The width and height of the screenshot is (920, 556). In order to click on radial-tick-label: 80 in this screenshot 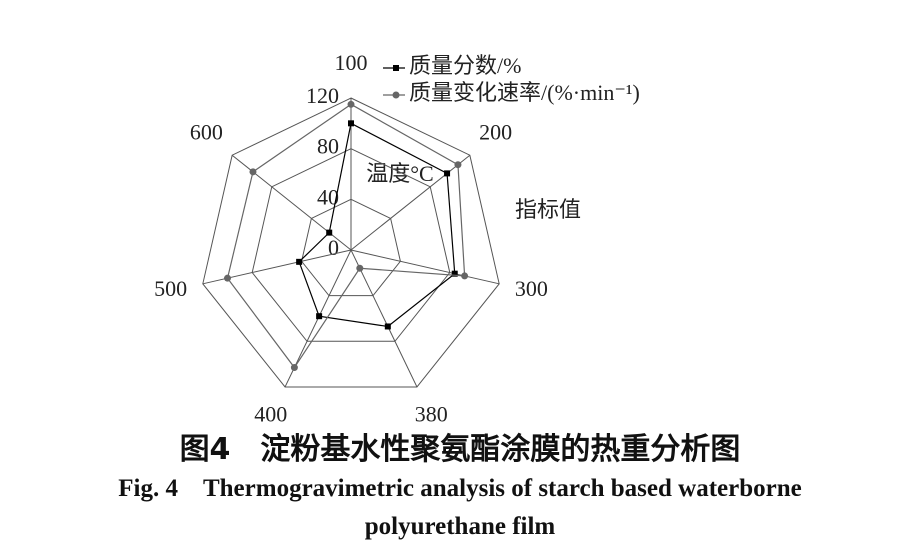, I will do `click(328, 146)`.